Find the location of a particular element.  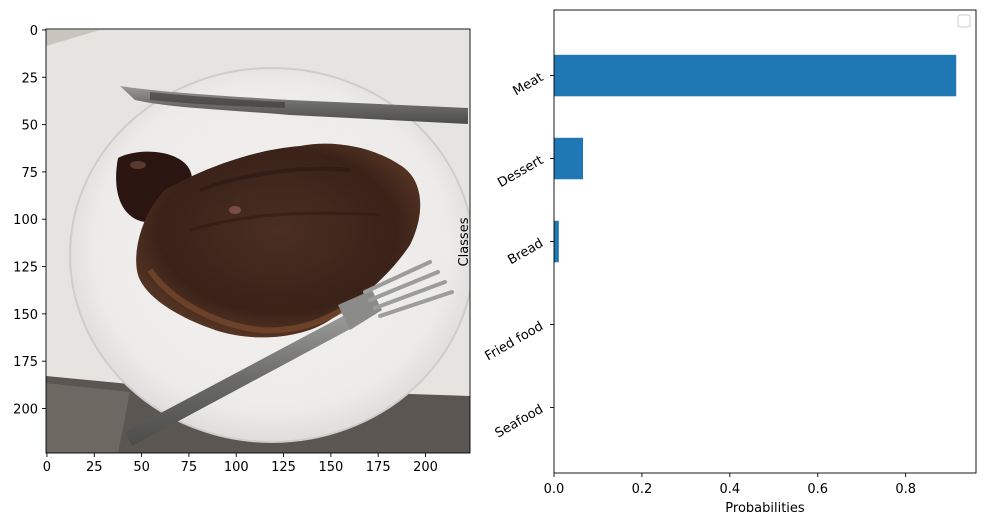

bar-y-tick-label: Seafood is located at coordinates (519, 421).